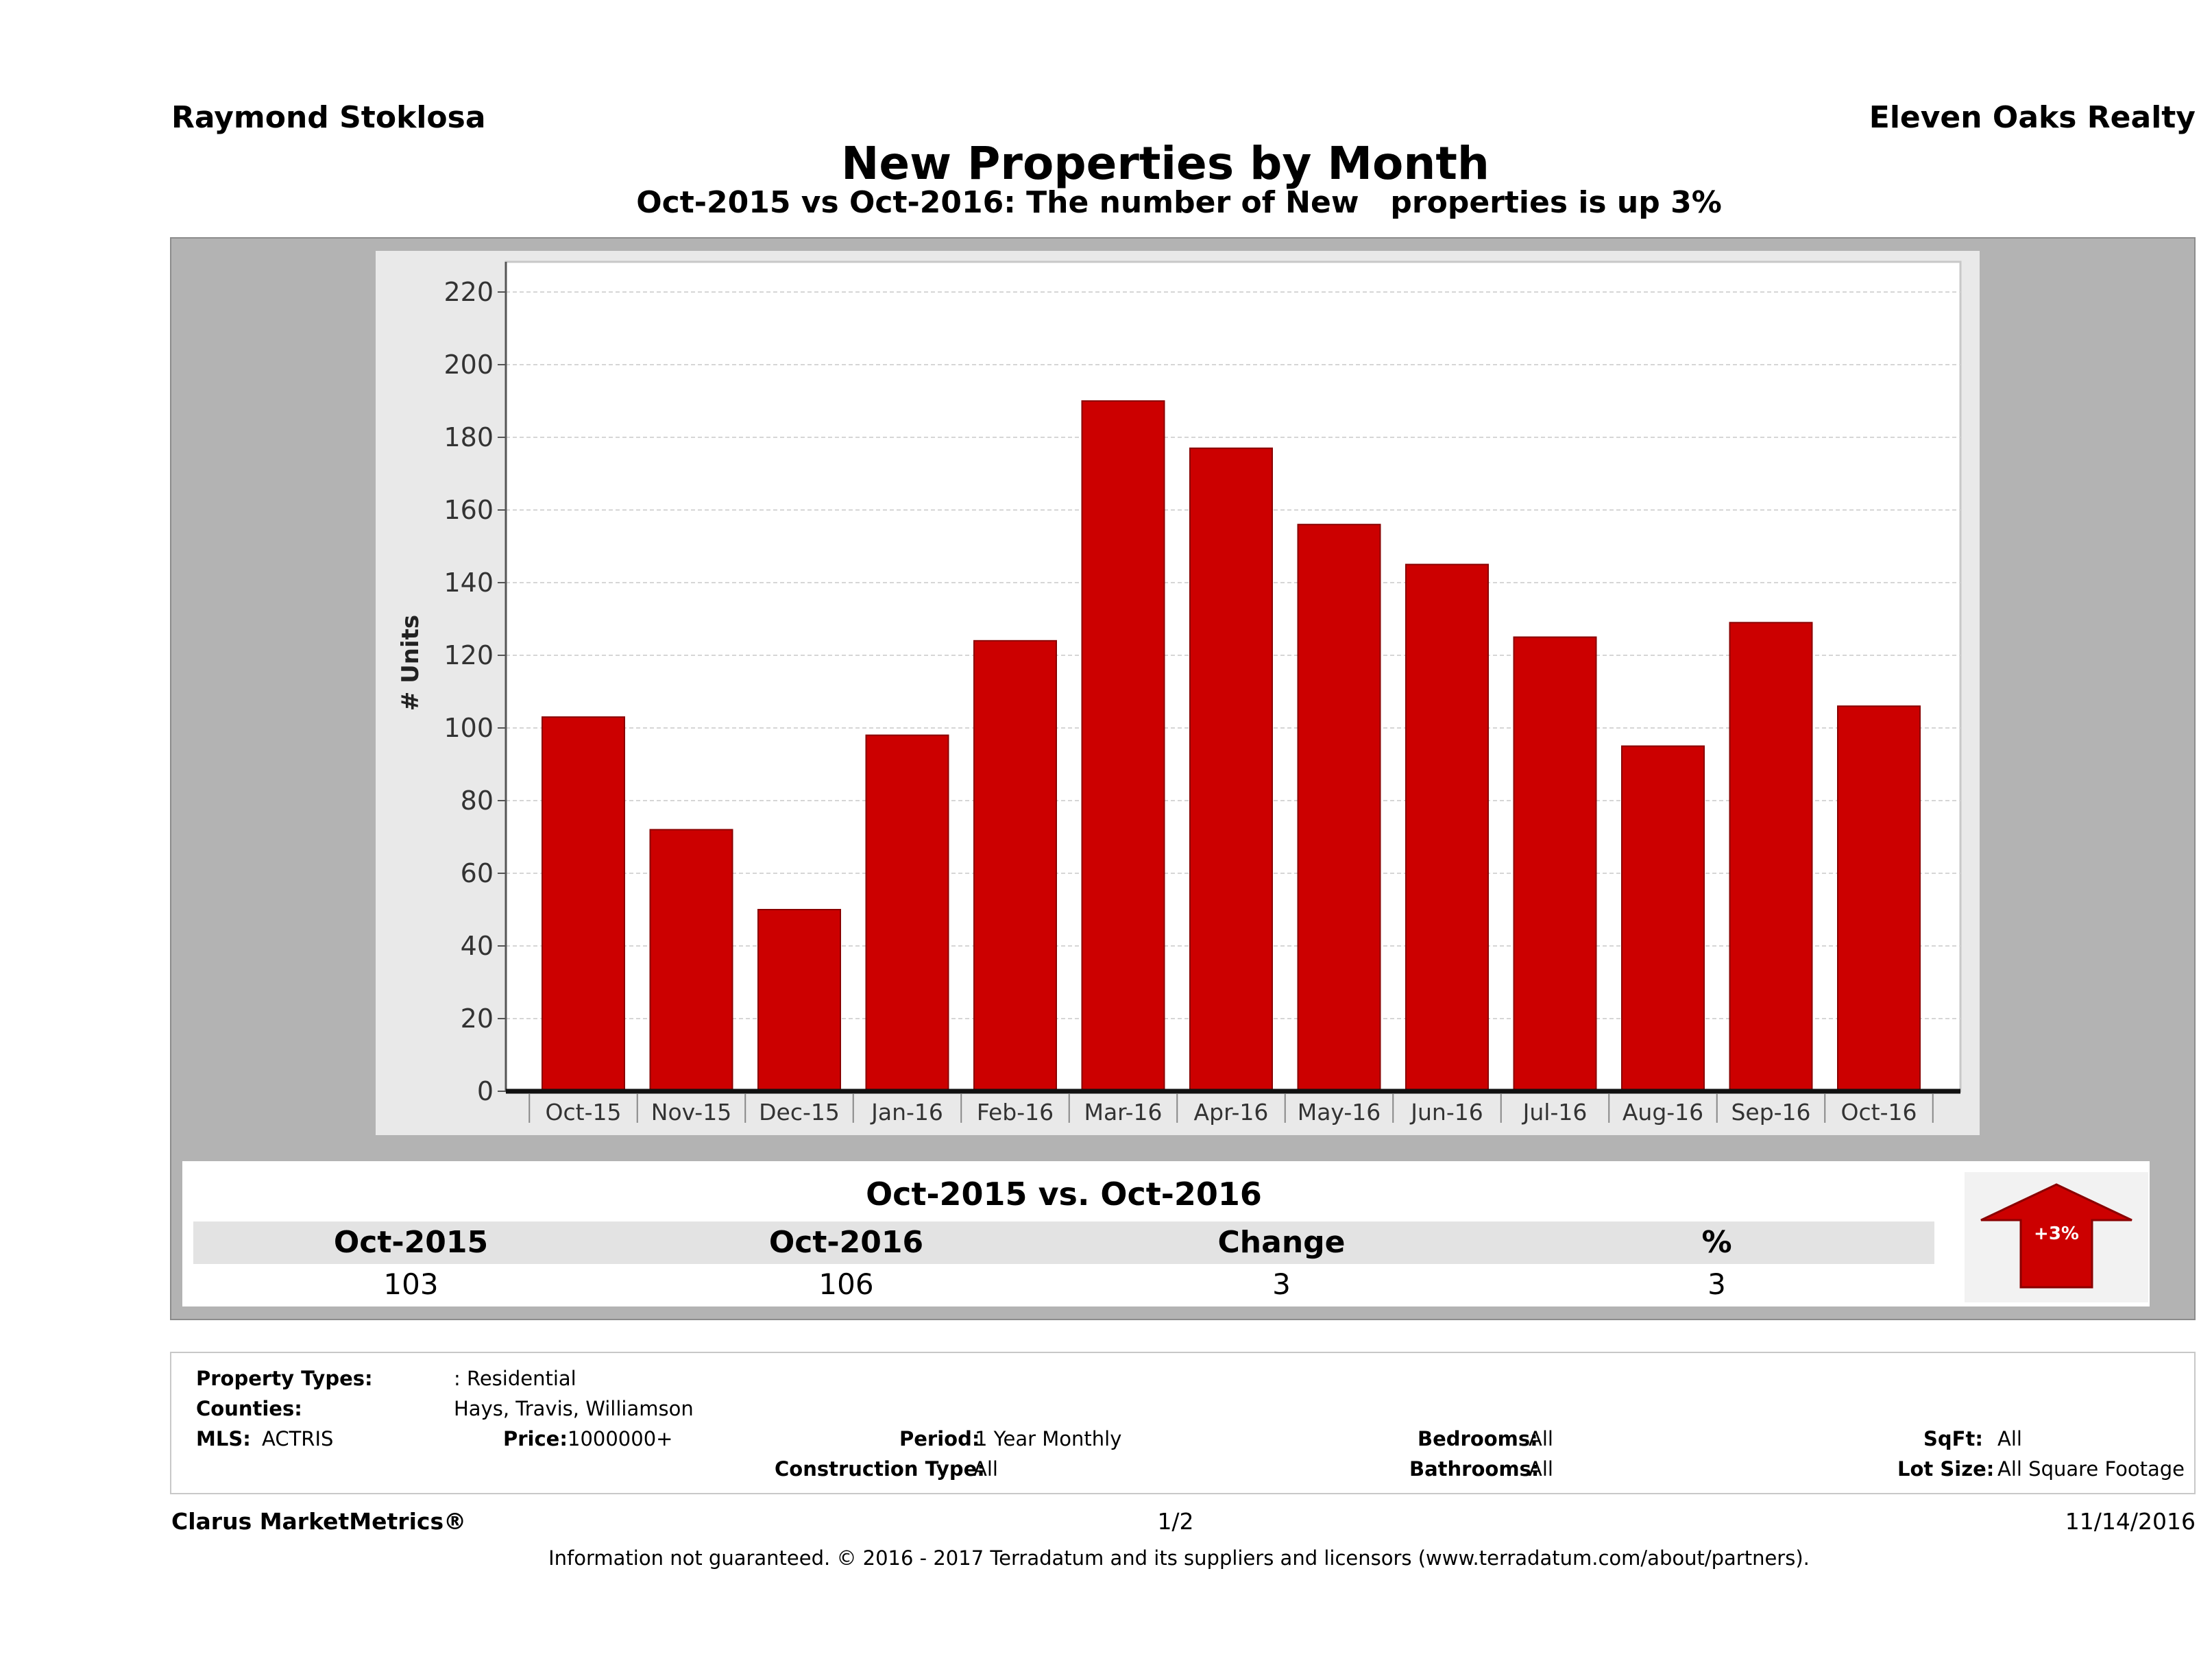 The width and height of the screenshot is (2212, 1678). What do you see at coordinates (329, 117) in the screenshot?
I see `agent-name: Raymond Stoklosa` at bounding box center [329, 117].